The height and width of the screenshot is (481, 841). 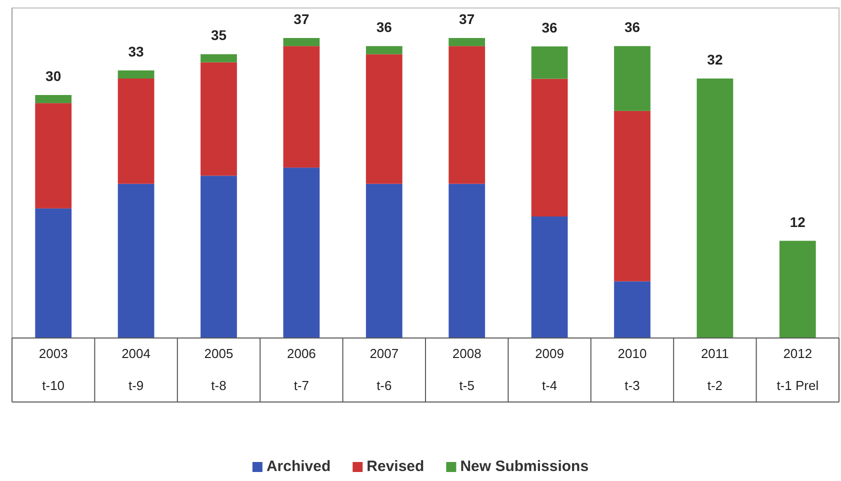 What do you see at coordinates (301, 369) in the screenshot?
I see `category-label: 2006 t-7` at bounding box center [301, 369].